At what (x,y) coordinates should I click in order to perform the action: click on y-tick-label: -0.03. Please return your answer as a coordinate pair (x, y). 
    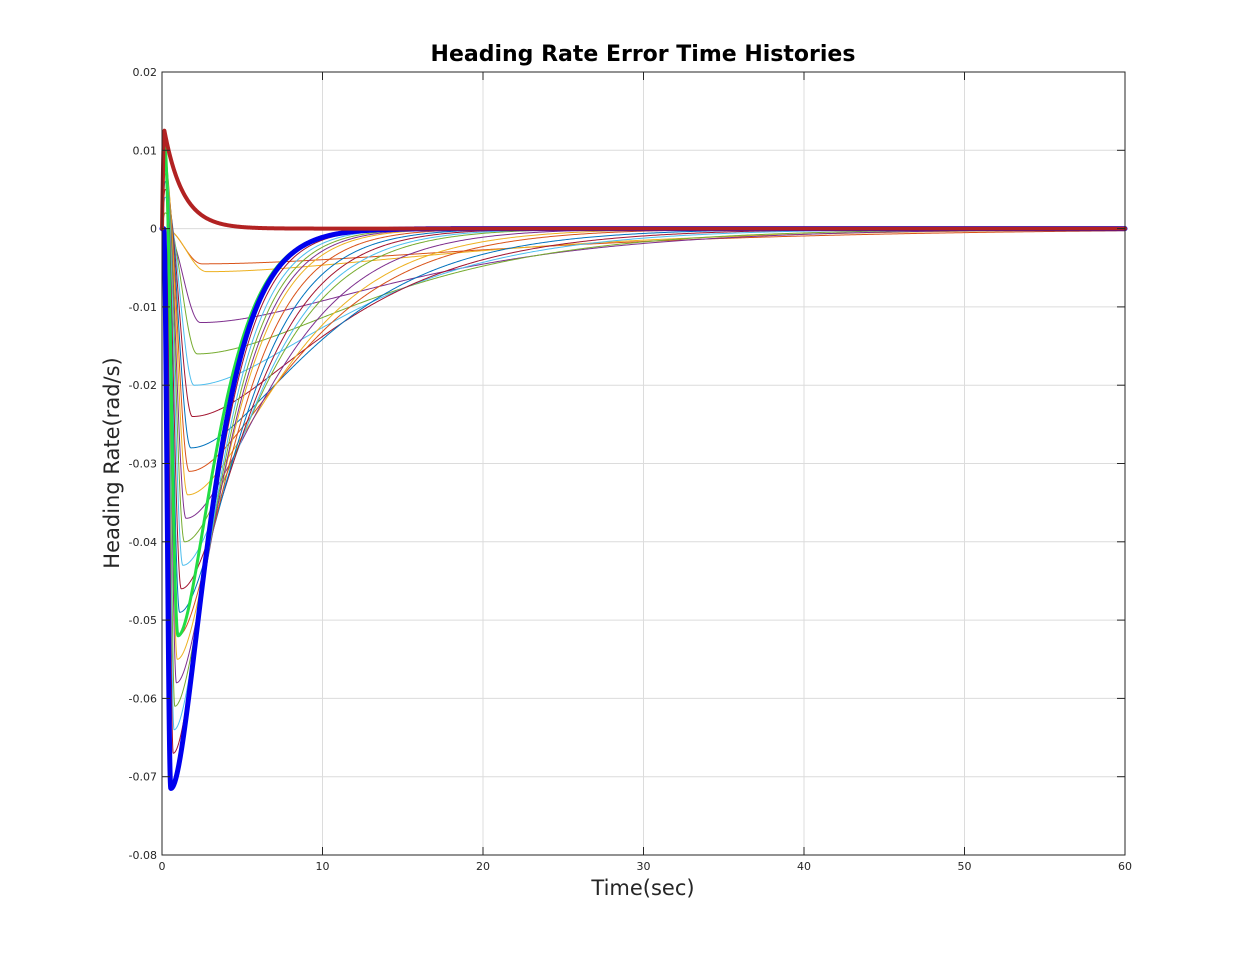
    Looking at the image, I should click on (143, 464).